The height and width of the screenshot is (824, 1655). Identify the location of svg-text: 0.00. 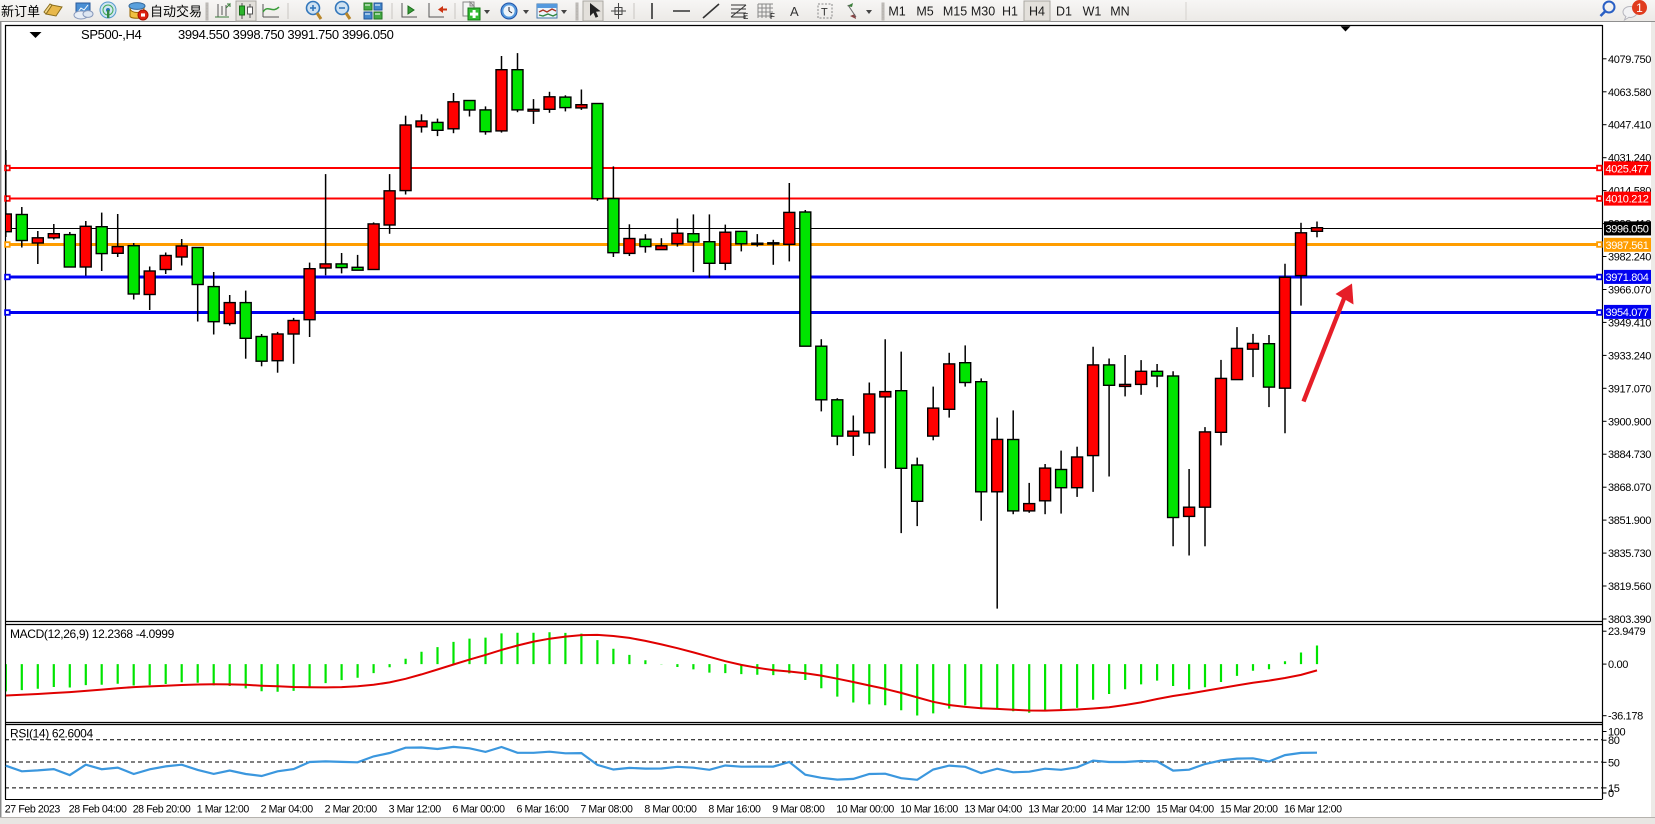
(1618, 665).